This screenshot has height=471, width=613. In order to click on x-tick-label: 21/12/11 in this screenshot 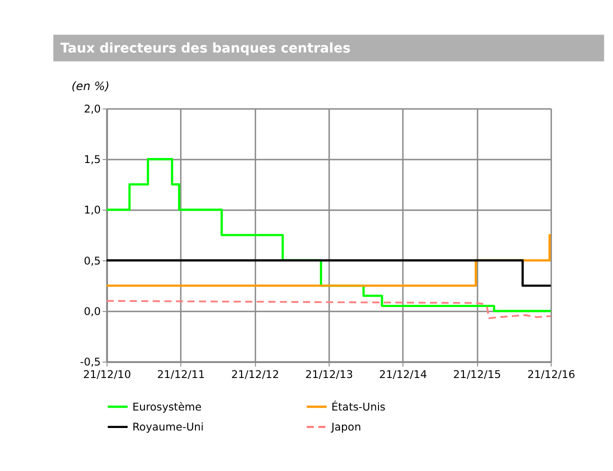, I will do `click(181, 375)`.